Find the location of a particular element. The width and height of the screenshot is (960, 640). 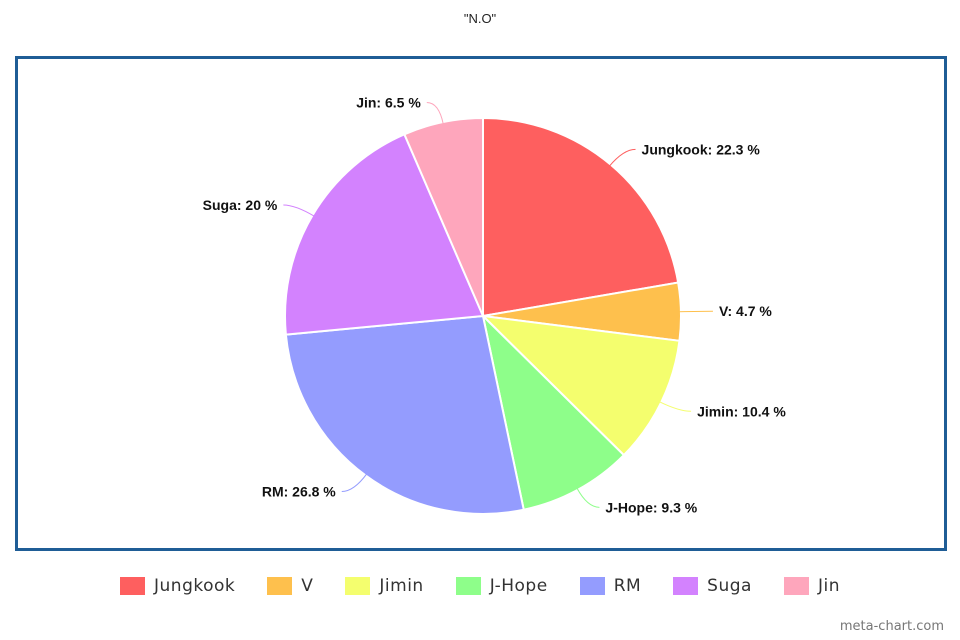

legend: Jungkook V Jimin J-Hope RM Suga Jin is located at coordinates (480, 586).